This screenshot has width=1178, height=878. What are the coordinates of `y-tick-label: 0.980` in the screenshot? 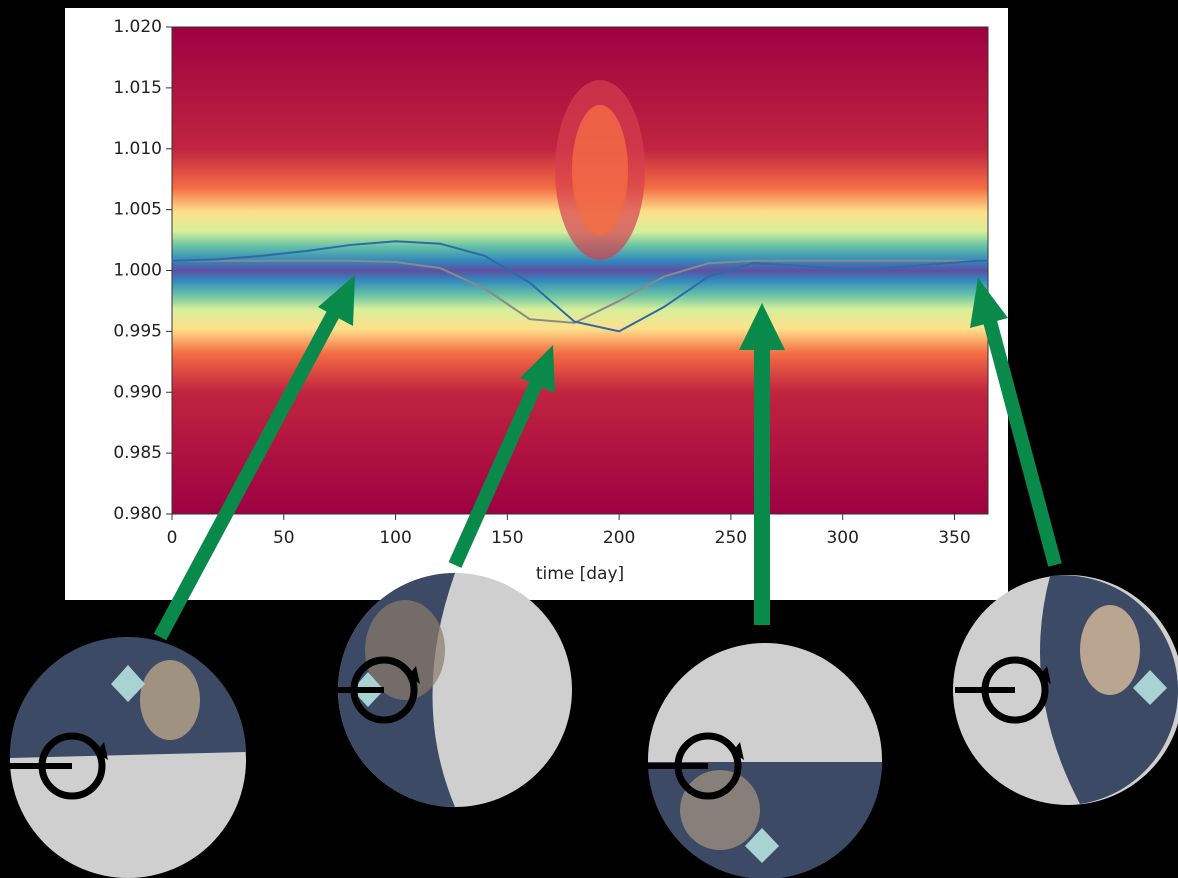 It's located at (137, 514).